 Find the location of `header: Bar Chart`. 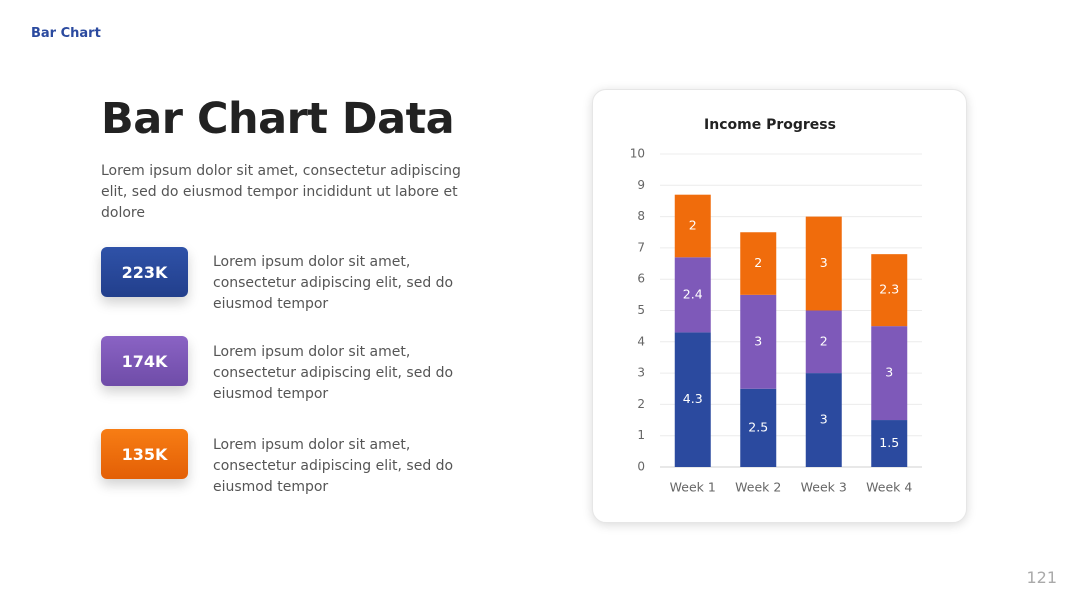

header: Bar Chart is located at coordinates (66, 33).